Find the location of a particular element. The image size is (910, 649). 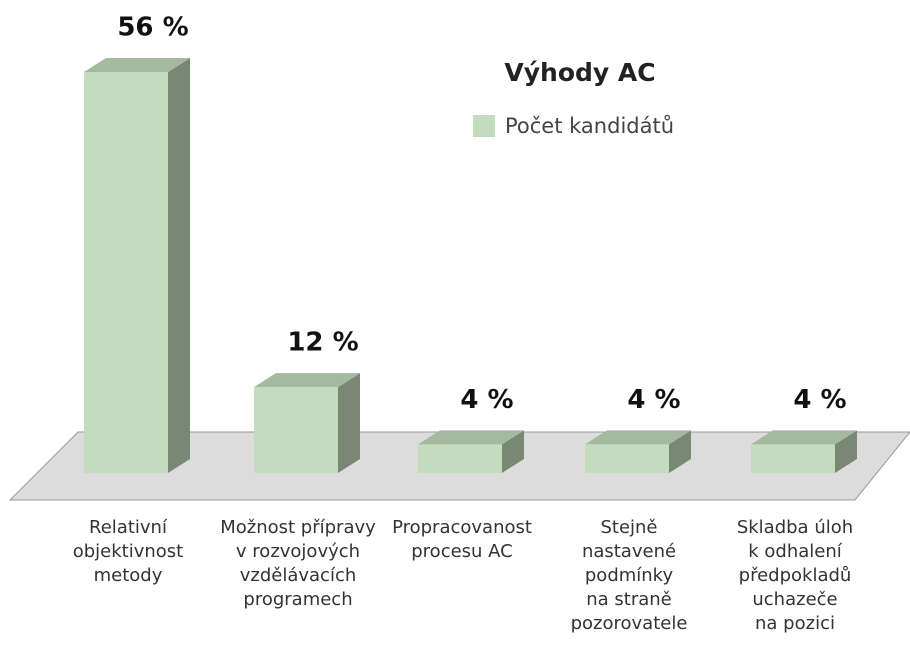

x-tick-label: v rozvojových is located at coordinates (298, 551).